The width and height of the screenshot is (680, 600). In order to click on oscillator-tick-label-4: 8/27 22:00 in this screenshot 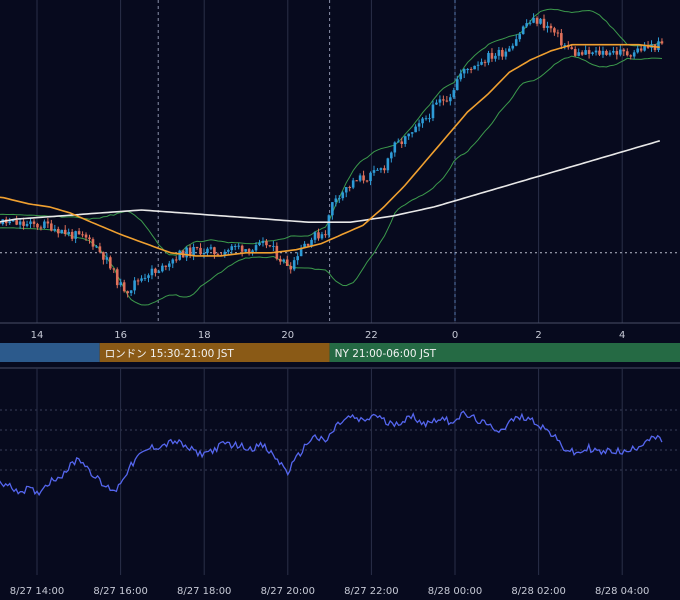, I will do `click(371, 591)`.